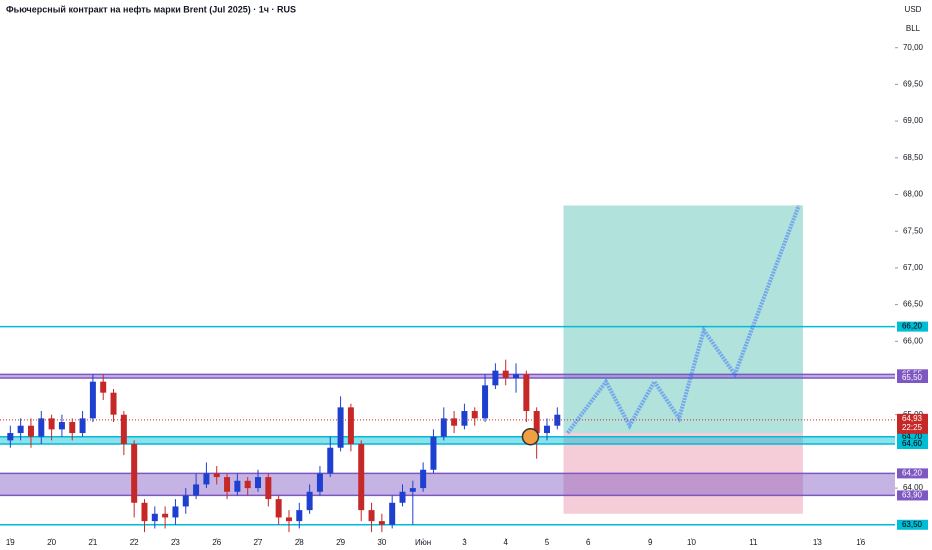 Image resolution: width=932 pixels, height=550 pixels. What do you see at coordinates (753, 542) in the screenshot?
I see `x-tick-label: 11` at bounding box center [753, 542].